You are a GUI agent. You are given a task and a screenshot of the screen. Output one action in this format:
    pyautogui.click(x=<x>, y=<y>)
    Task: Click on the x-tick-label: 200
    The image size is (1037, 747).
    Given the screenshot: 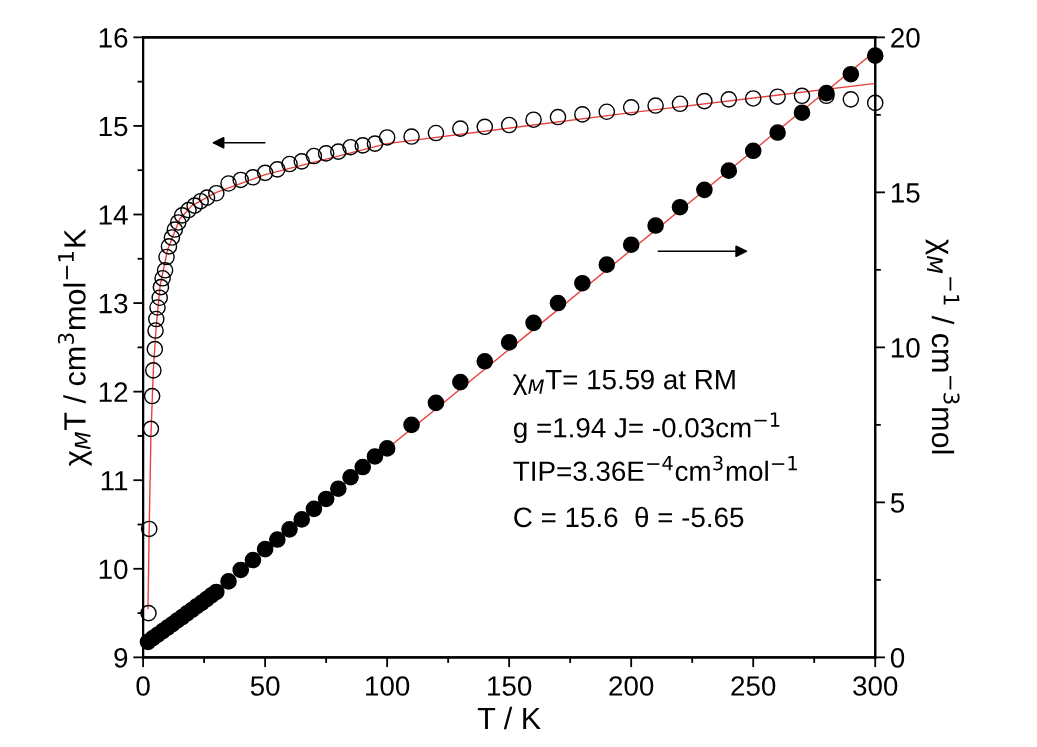 What is the action you would take?
    pyautogui.click(x=631, y=686)
    